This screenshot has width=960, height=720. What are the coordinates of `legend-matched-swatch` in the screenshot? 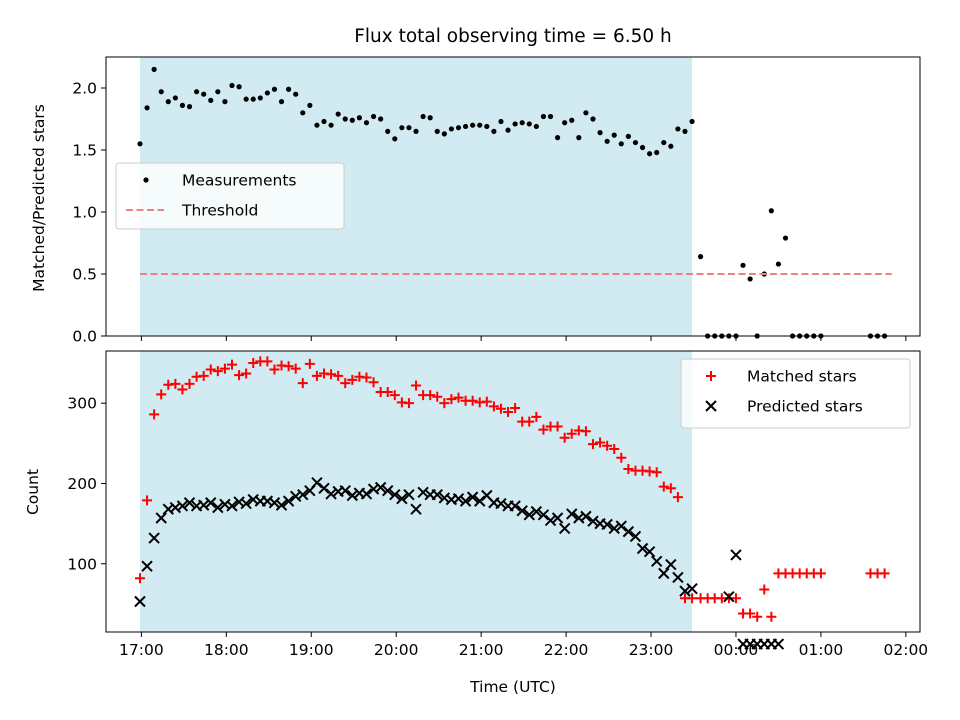 It's located at (711, 376).